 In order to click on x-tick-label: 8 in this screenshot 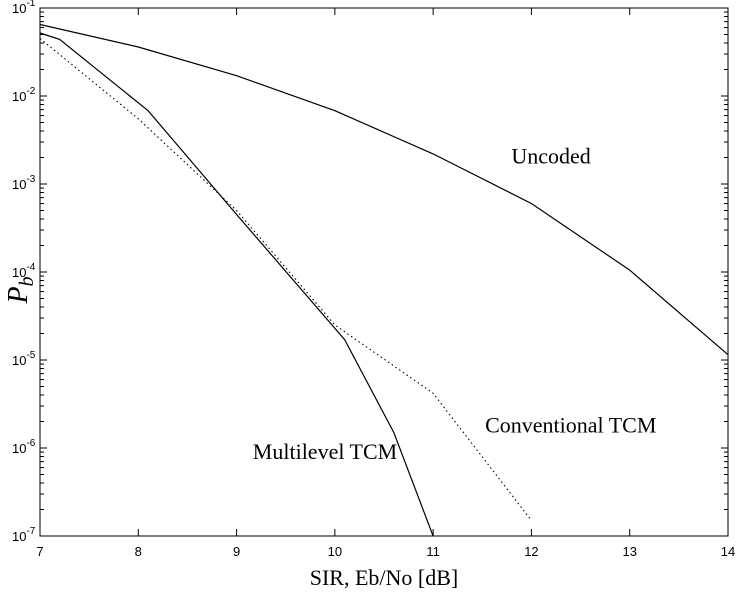, I will do `click(138, 551)`.